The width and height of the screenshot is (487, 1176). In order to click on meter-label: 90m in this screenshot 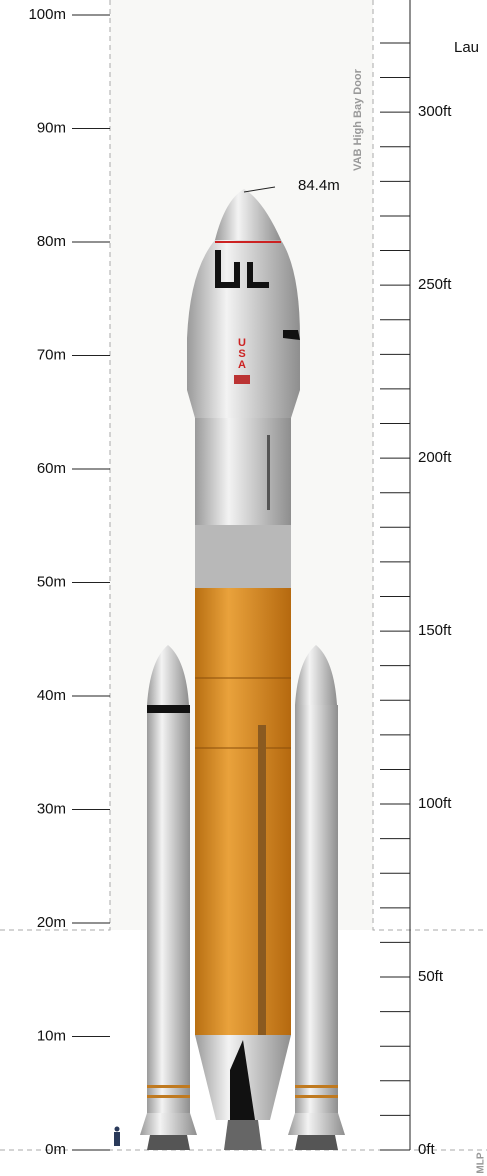, I will do `click(51, 127)`.